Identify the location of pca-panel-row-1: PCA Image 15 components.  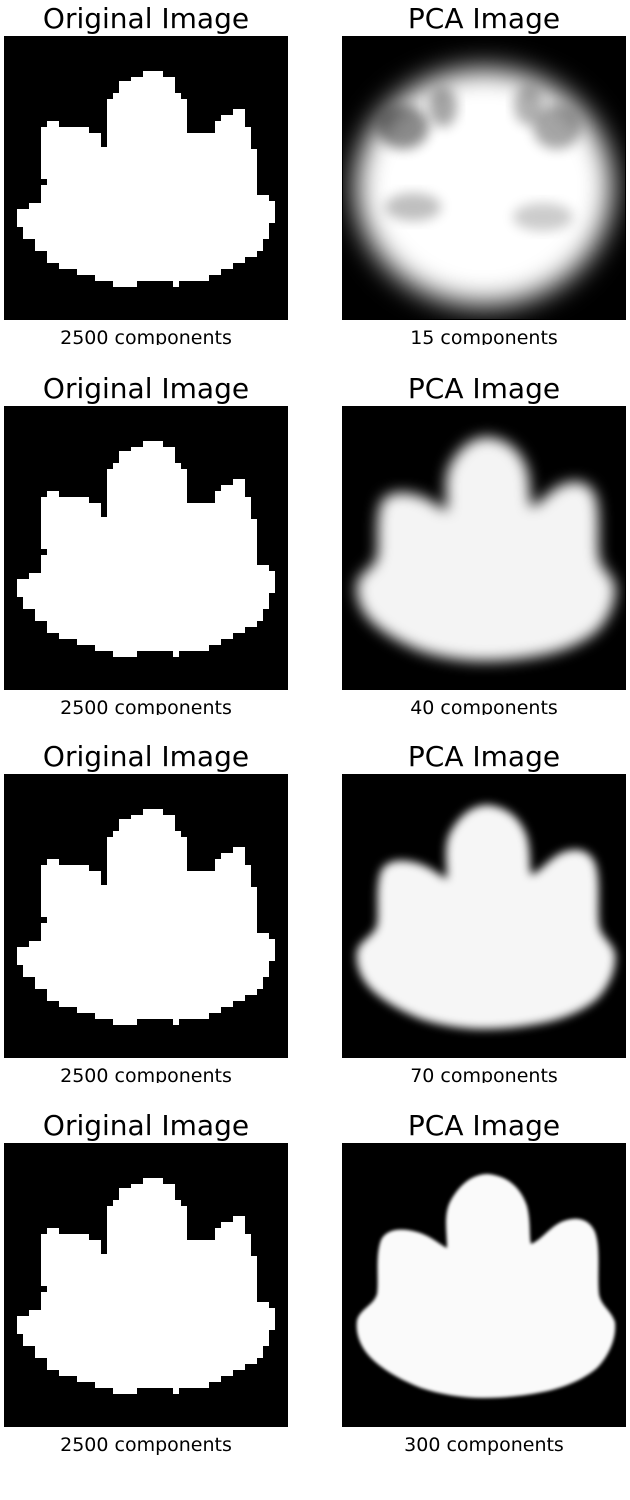
(484, 173).